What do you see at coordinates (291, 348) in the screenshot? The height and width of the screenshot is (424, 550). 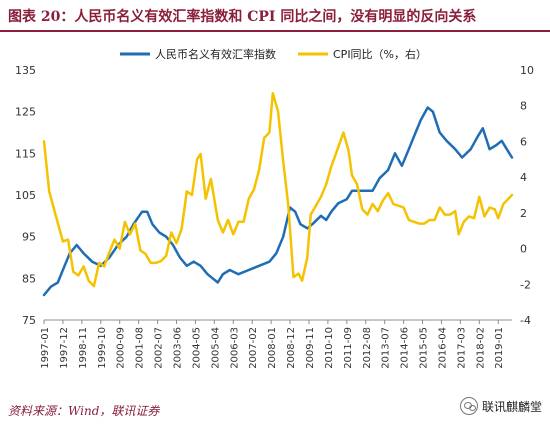 I see `x-tick-label: 2008-12` at bounding box center [291, 348].